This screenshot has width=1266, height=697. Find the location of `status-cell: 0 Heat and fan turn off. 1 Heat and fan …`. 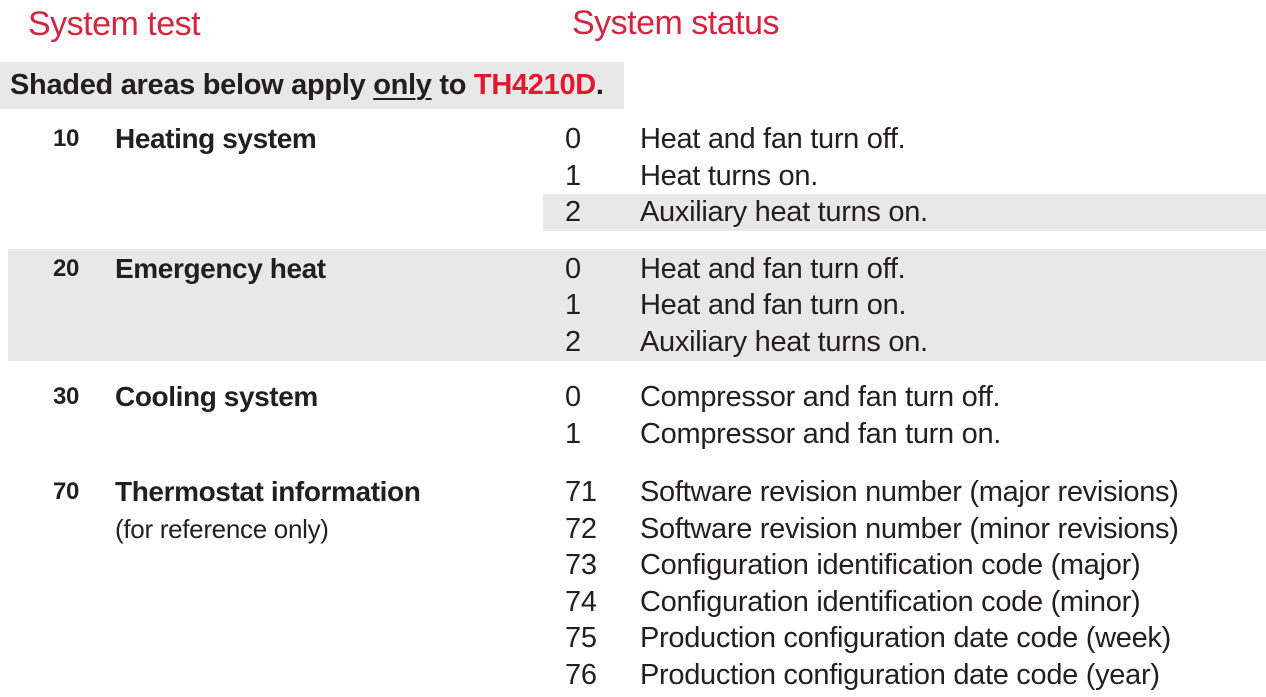

status-cell: 0 Heat and fan turn off. 1 Heat and fan … is located at coordinates (904, 306).